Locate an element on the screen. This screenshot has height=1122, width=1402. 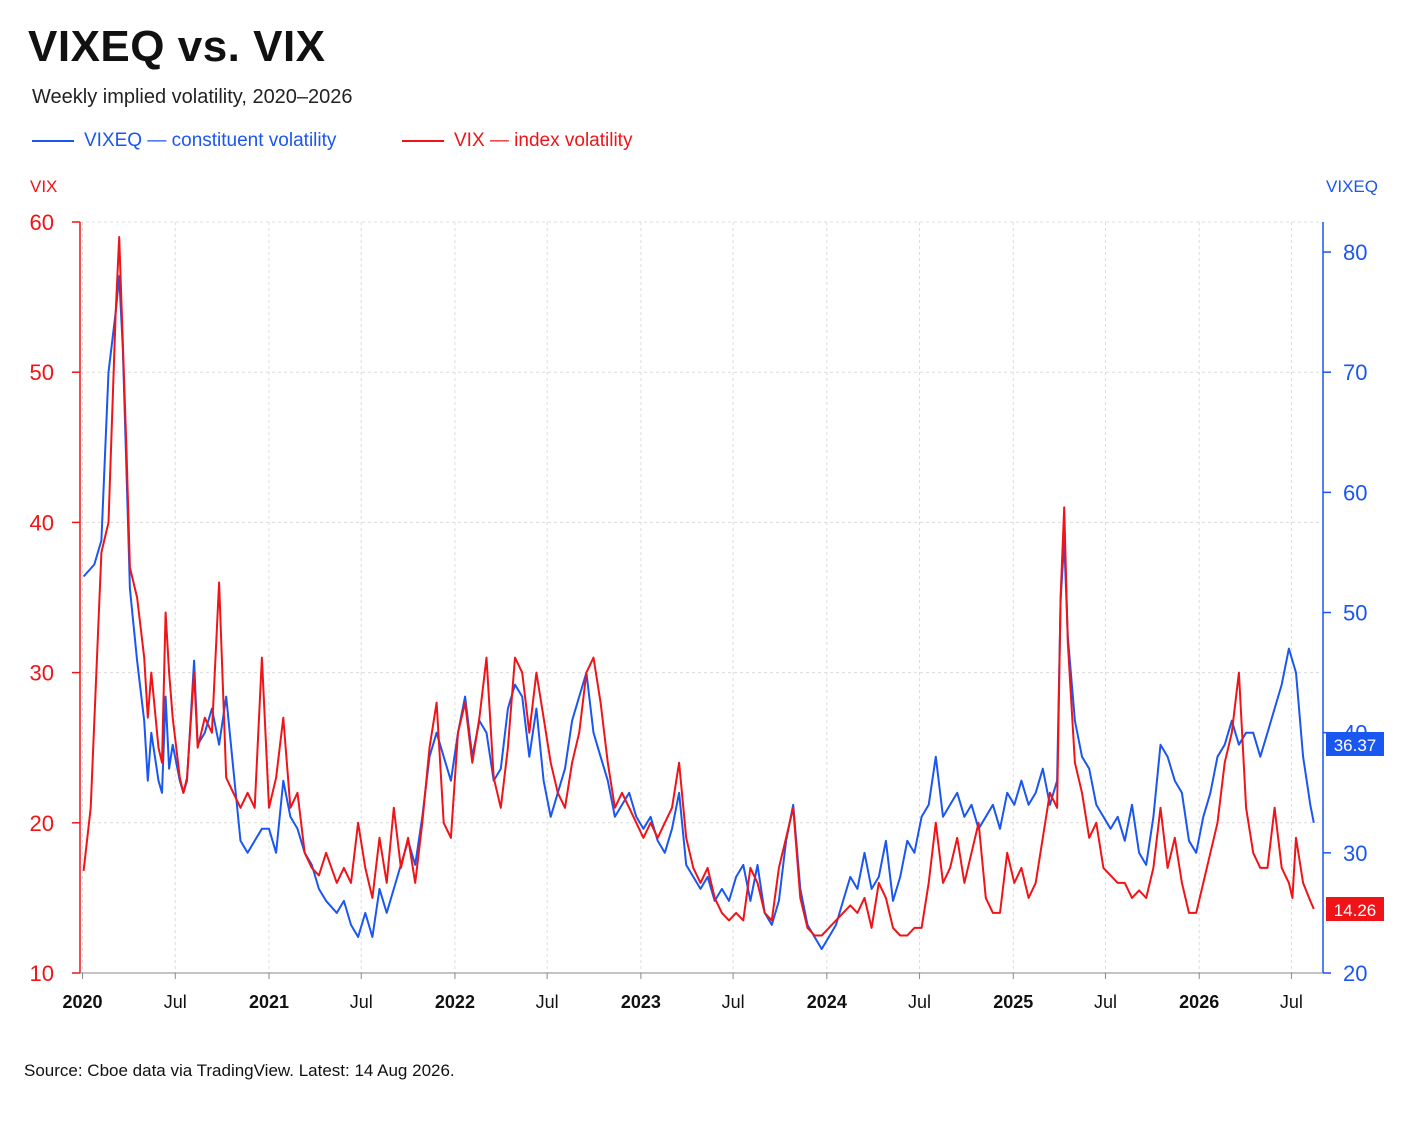
left-tick-label: 10 is located at coordinates (42, 973).